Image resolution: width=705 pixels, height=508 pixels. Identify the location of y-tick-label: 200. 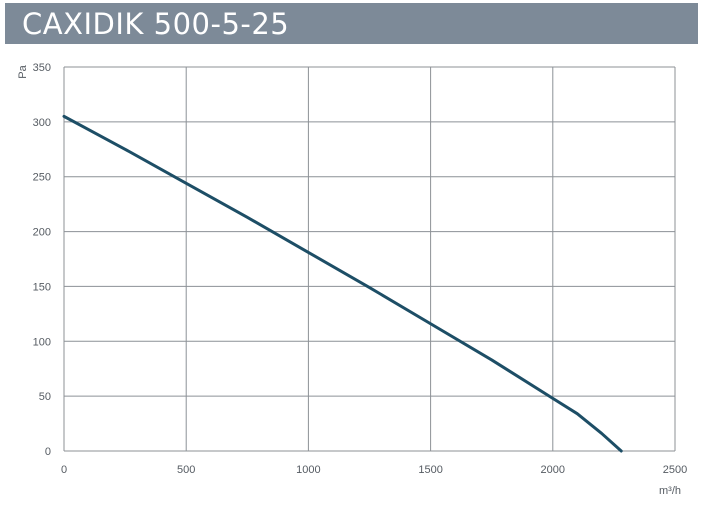
(42, 233).